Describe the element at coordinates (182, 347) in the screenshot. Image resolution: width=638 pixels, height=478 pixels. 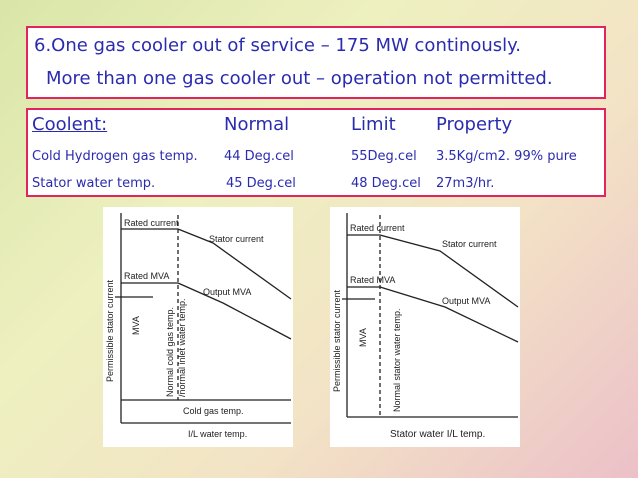
I see `label: /normal inlet water temp.` at that location.